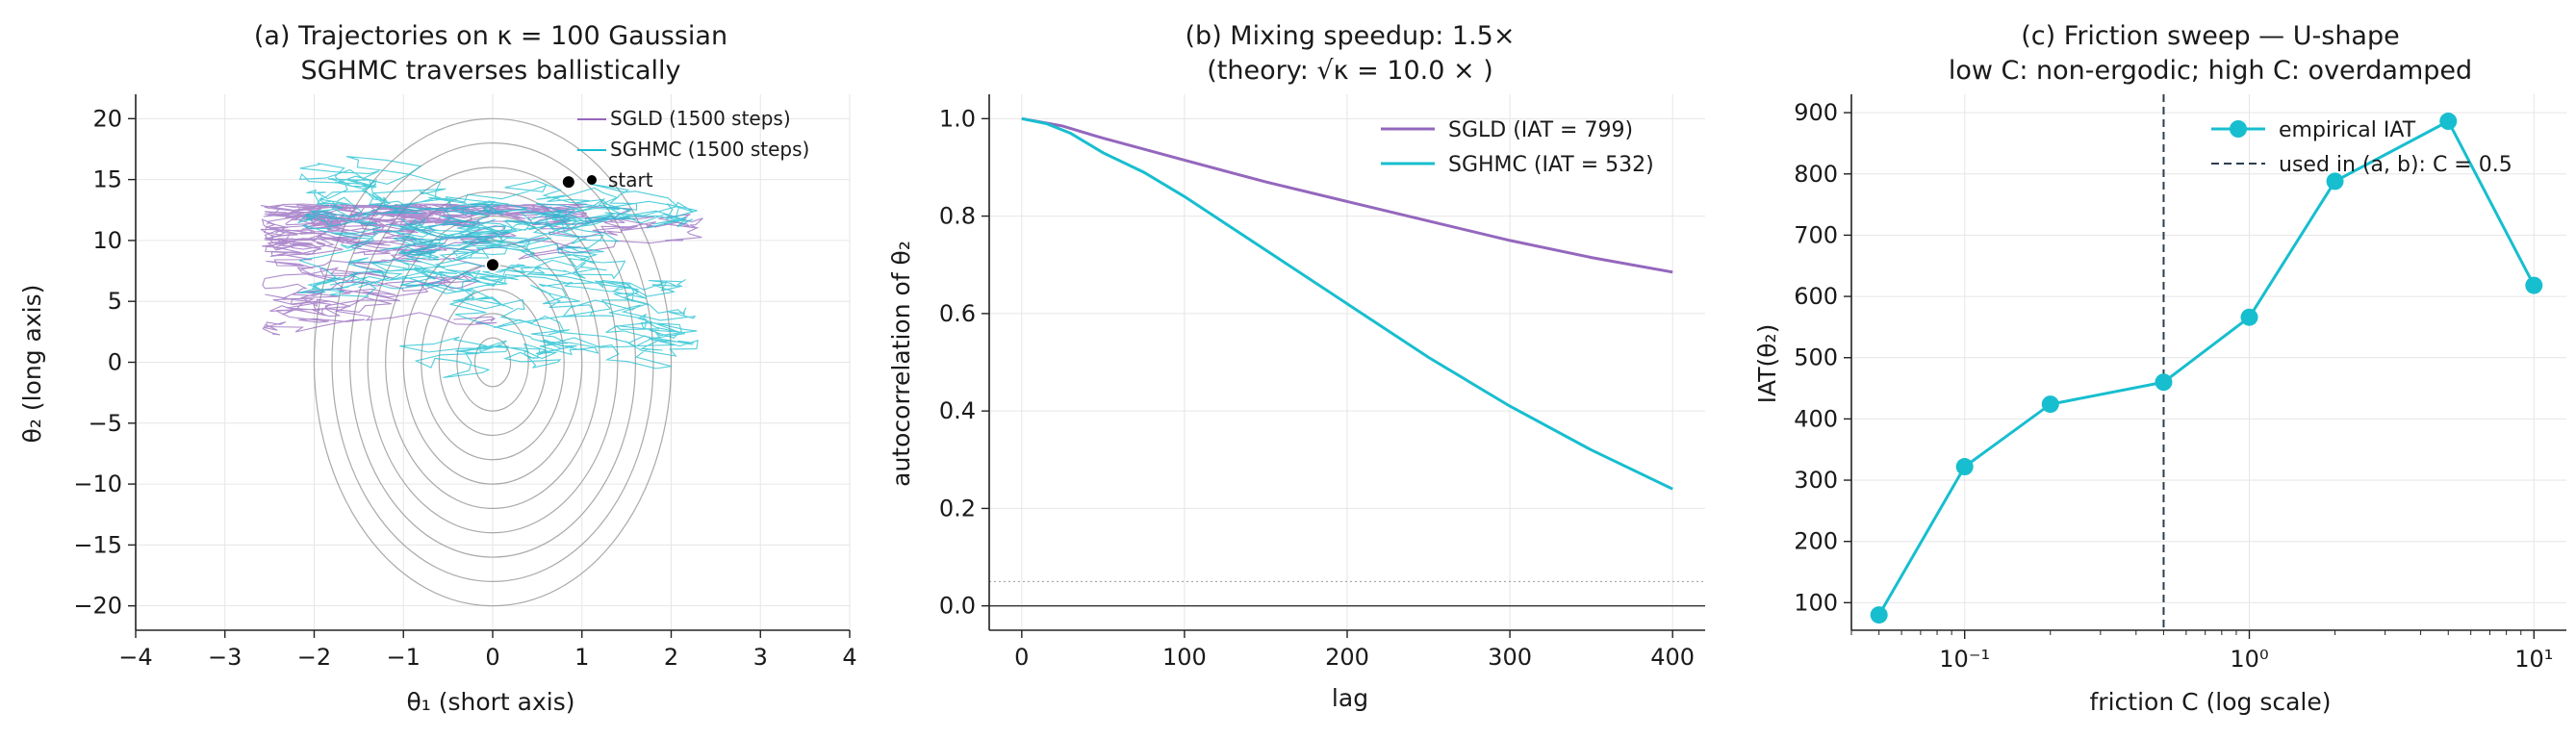 This screenshot has height=738, width=2576. Describe the element at coordinates (957, 313) in the screenshot. I see `y-tick-label: 0.6` at that location.